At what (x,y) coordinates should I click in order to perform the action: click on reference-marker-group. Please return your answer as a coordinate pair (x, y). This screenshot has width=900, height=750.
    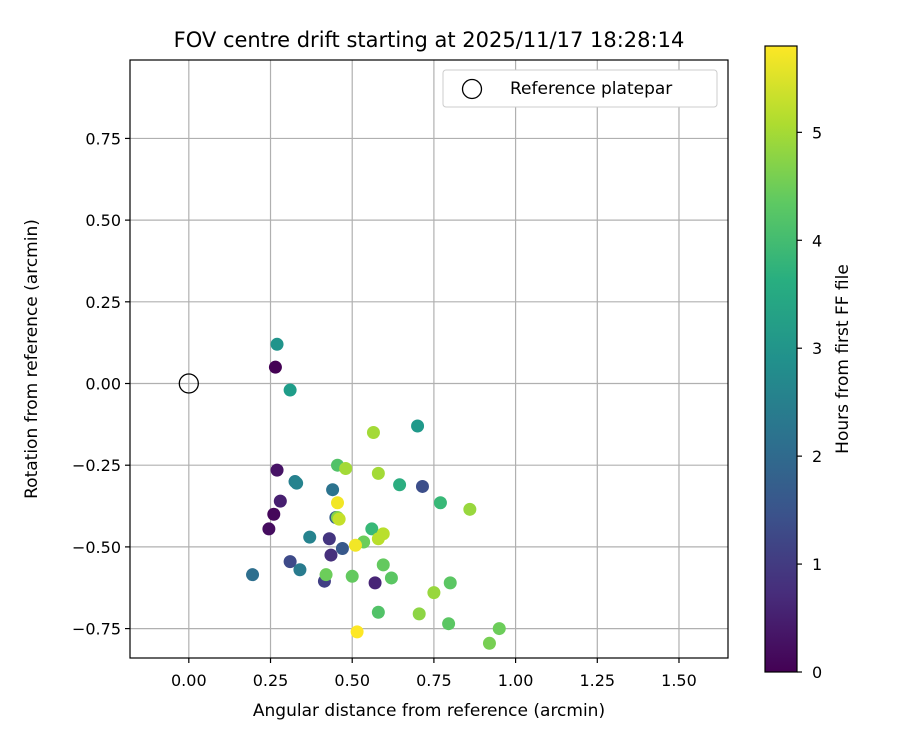
    Looking at the image, I should click on (188, 383).